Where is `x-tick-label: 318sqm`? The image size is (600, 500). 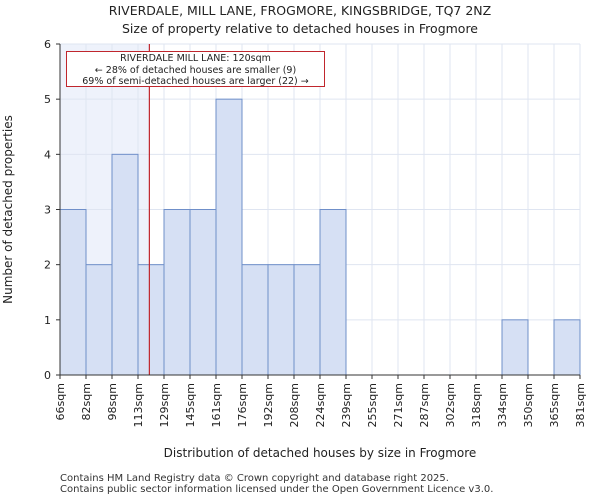 x-tick-label: 318sqm is located at coordinates (476, 405).